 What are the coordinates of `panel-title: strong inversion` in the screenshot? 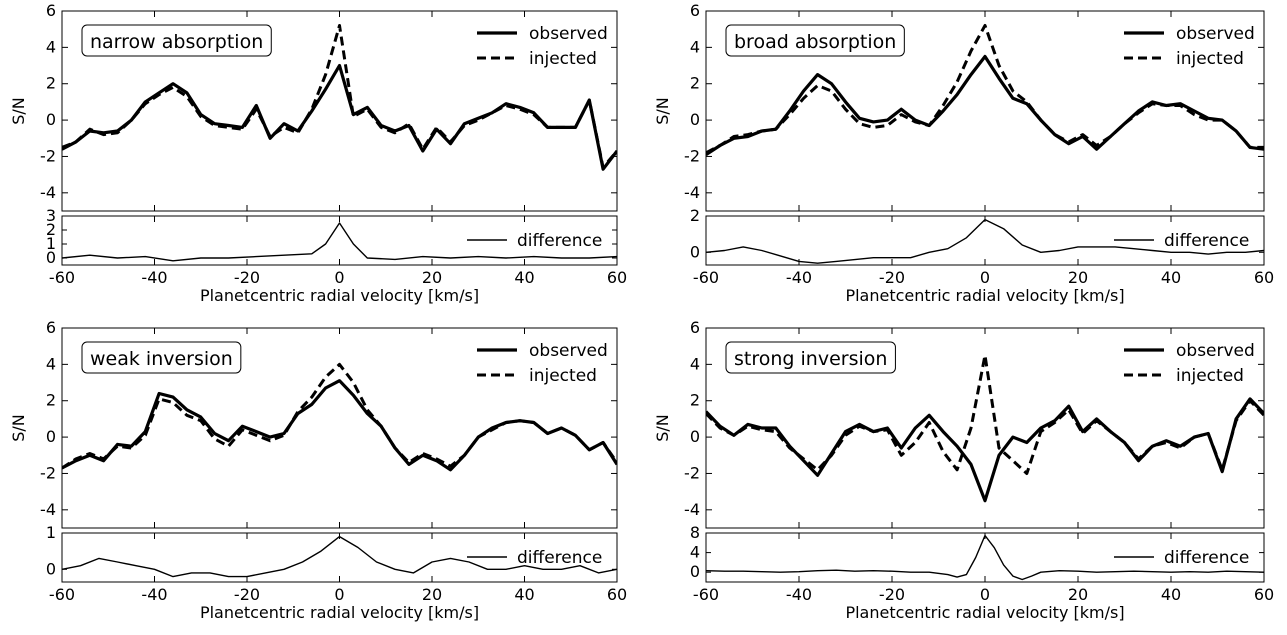 It's located at (810, 359).